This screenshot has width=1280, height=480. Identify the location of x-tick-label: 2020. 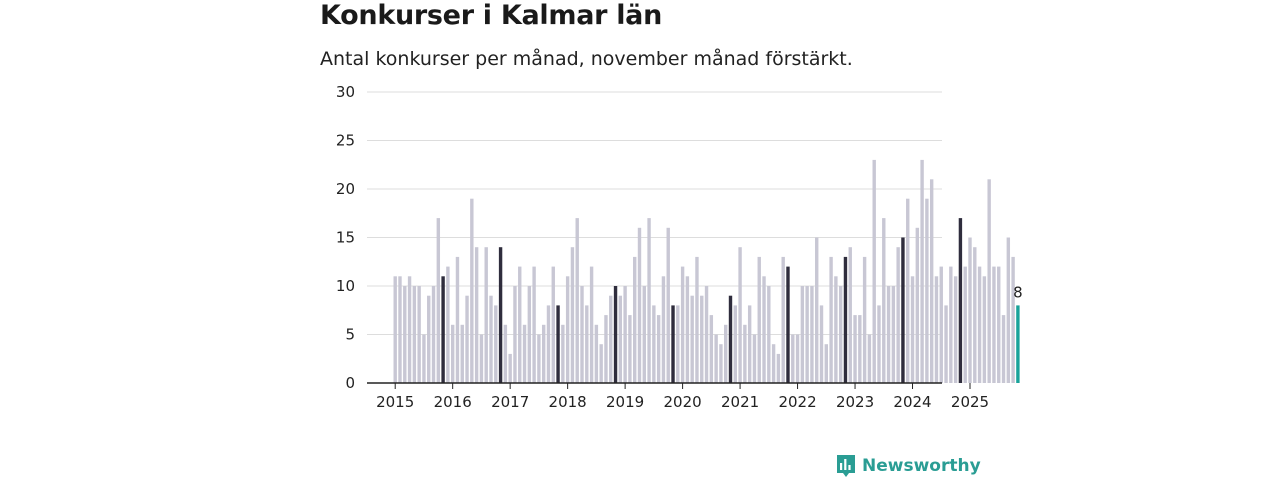
(683, 402).